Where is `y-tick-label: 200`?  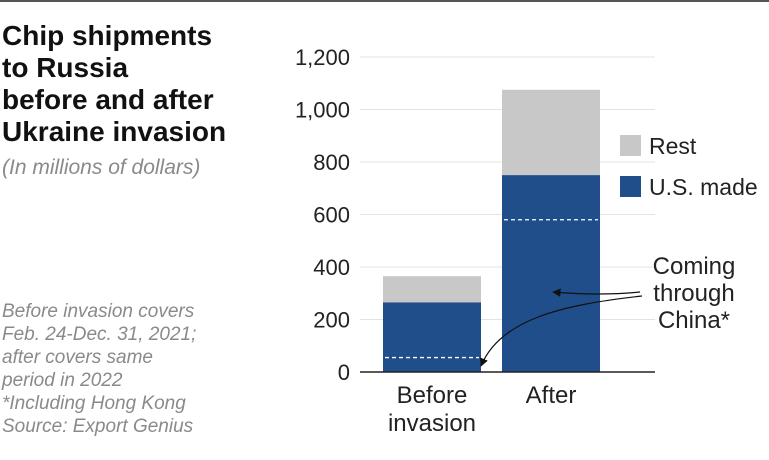
y-tick-label: 200 is located at coordinates (331, 320).